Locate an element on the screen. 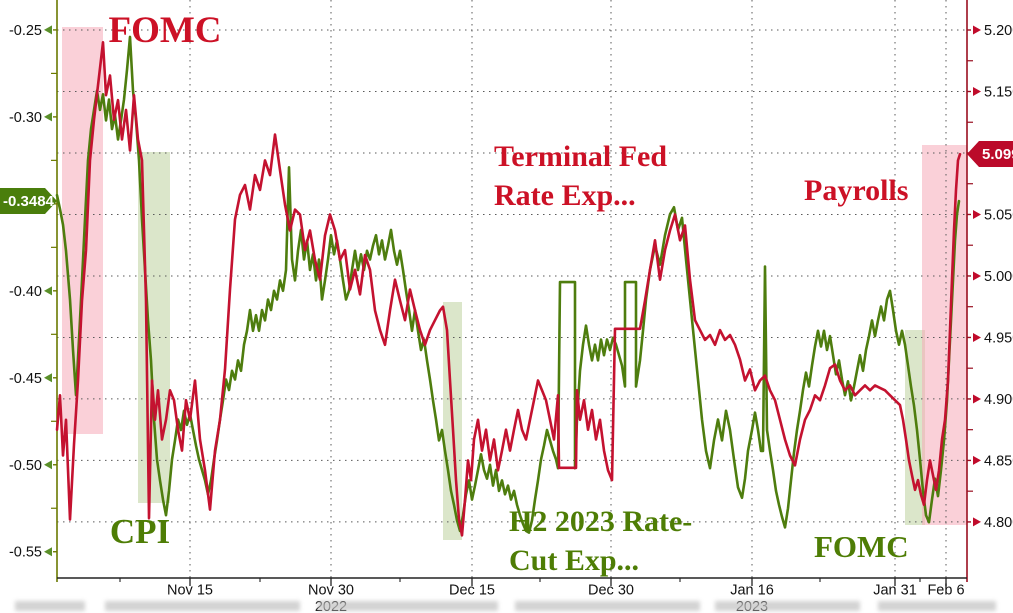  annotation-fomc-top: FOMC is located at coordinates (164, 30).